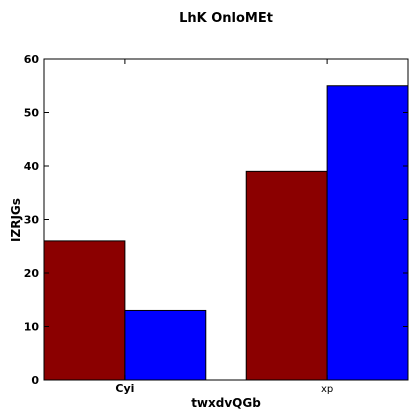 The image size is (420, 420). Describe the element at coordinates (327, 389) in the screenshot. I see `x-tick-label-xp: xp` at that location.